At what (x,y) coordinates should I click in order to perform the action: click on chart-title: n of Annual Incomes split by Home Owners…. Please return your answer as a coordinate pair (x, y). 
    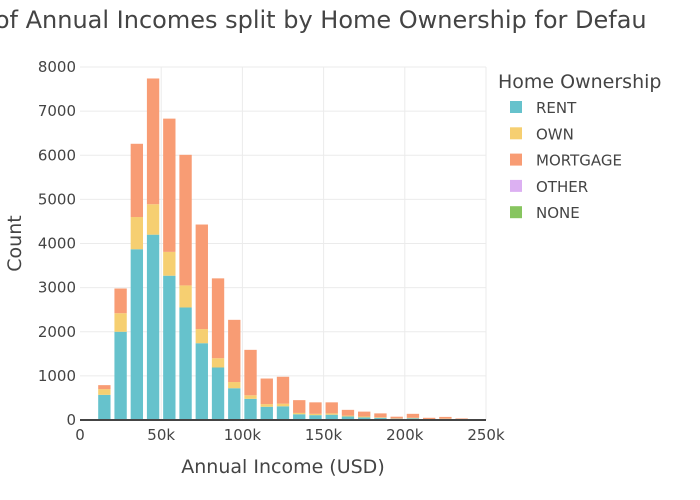
    Looking at the image, I should click on (323, 20).